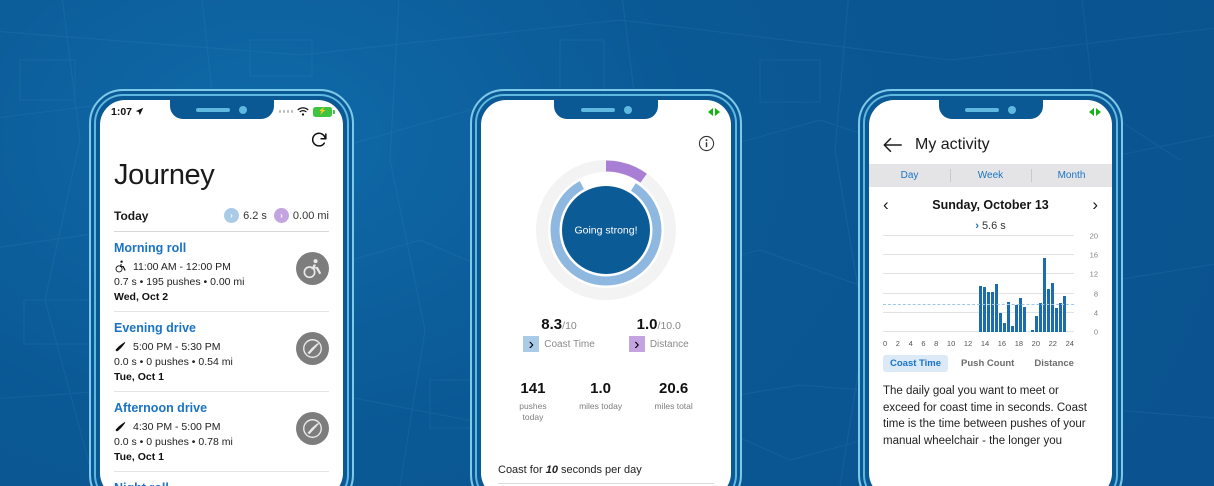 Image resolution: width=1214 pixels, height=486 pixels. Describe the element at coordinates (173, 442) in the screenshot. I see `journey-entry-metrics: 0.0 s • 0 pushes • 0.78 mi` at that location.